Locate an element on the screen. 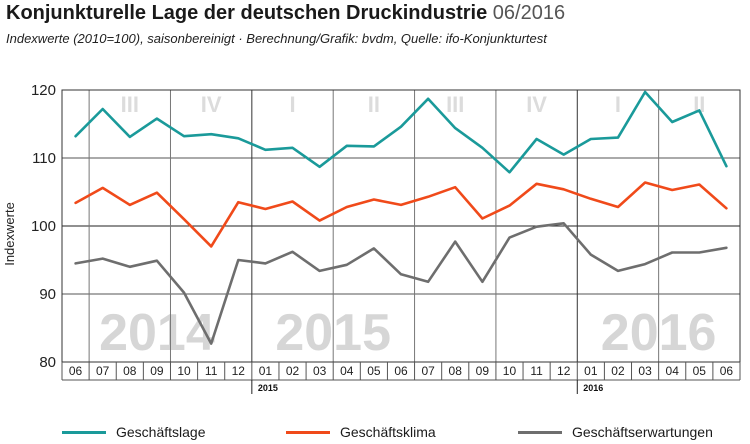  legend-item: Geschäftsklima is located at coordinates (361, 432).